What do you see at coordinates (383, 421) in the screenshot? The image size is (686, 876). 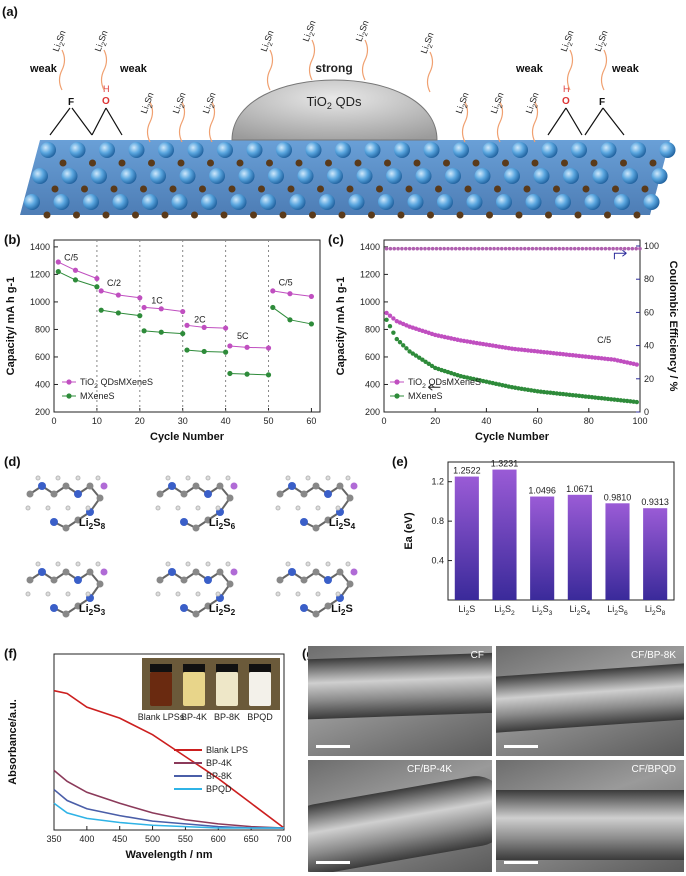 I see `x-tick-label: 0` at bounding box center [383, 421].